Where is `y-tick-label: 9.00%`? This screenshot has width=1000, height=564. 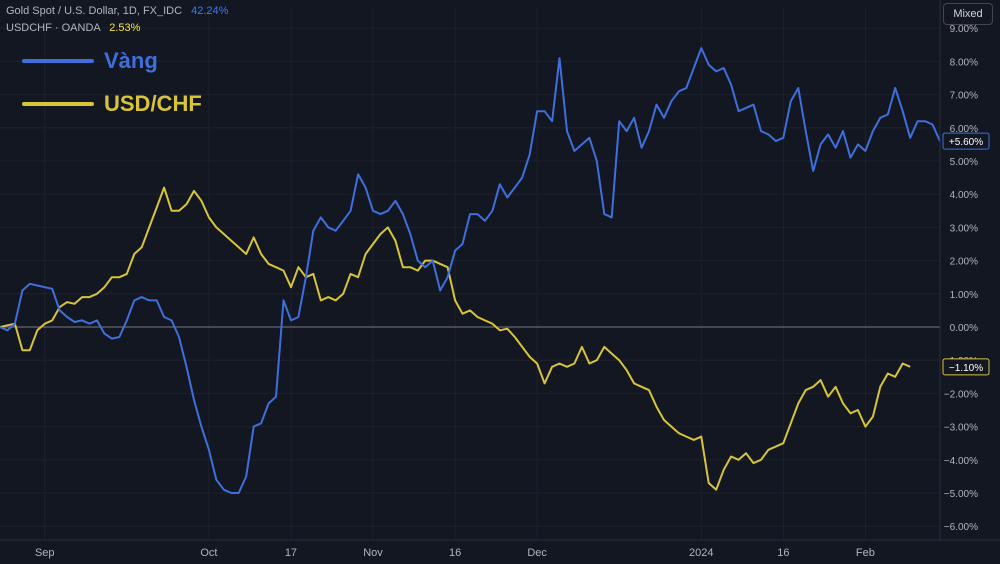 y-tick-label: 9.00% is located at coordinates (964, 29).